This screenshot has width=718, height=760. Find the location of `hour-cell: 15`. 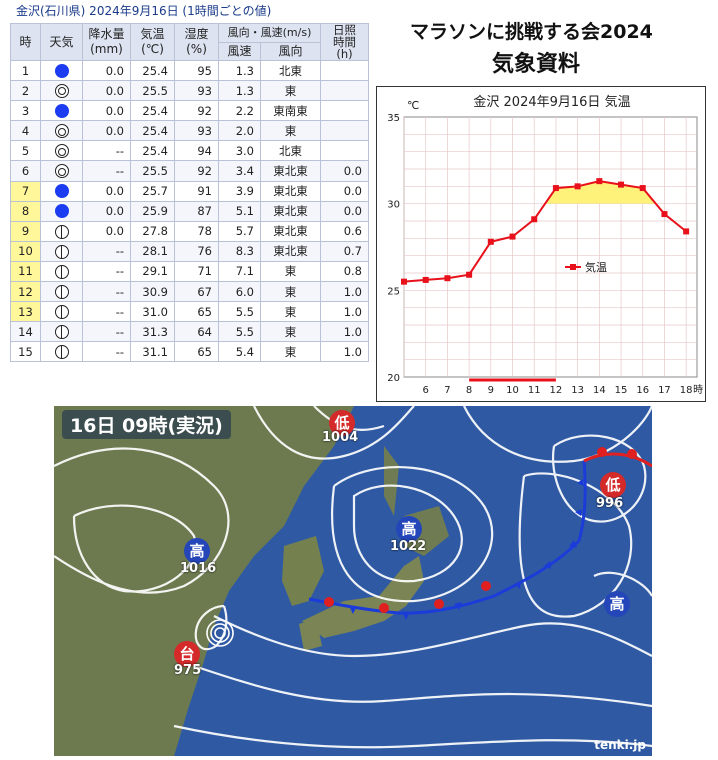

hour-cell: 15 is located at coordinates (25, 352).